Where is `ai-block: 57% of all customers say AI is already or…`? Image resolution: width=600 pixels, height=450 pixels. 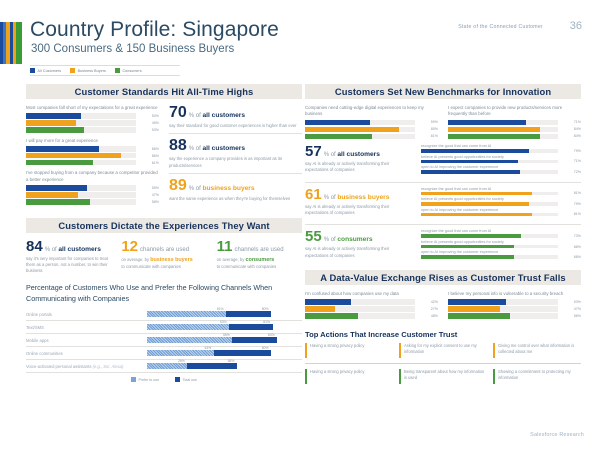 ai-block: 57% of all customers say AI is already or… is located at coordinates (443, 161).